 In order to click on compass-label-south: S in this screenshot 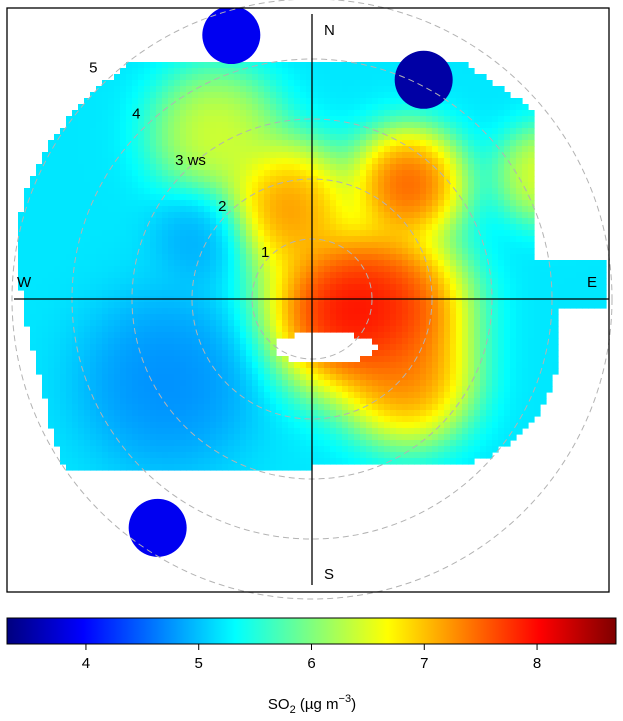, I will do `click(329, 574)`.